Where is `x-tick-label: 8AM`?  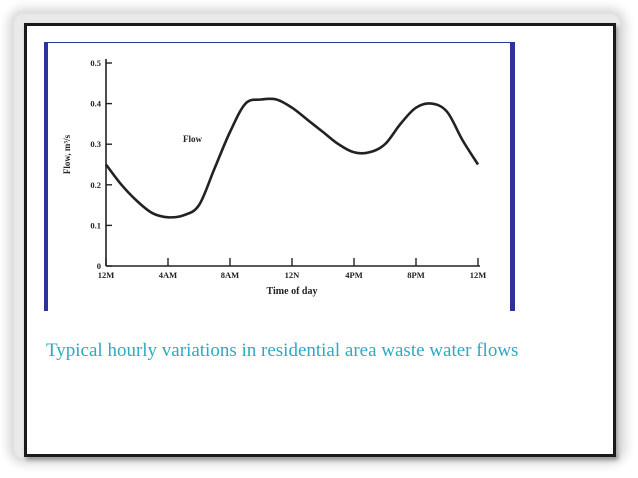
x-tick-label: 8AM is located at coordinates (230, 275).